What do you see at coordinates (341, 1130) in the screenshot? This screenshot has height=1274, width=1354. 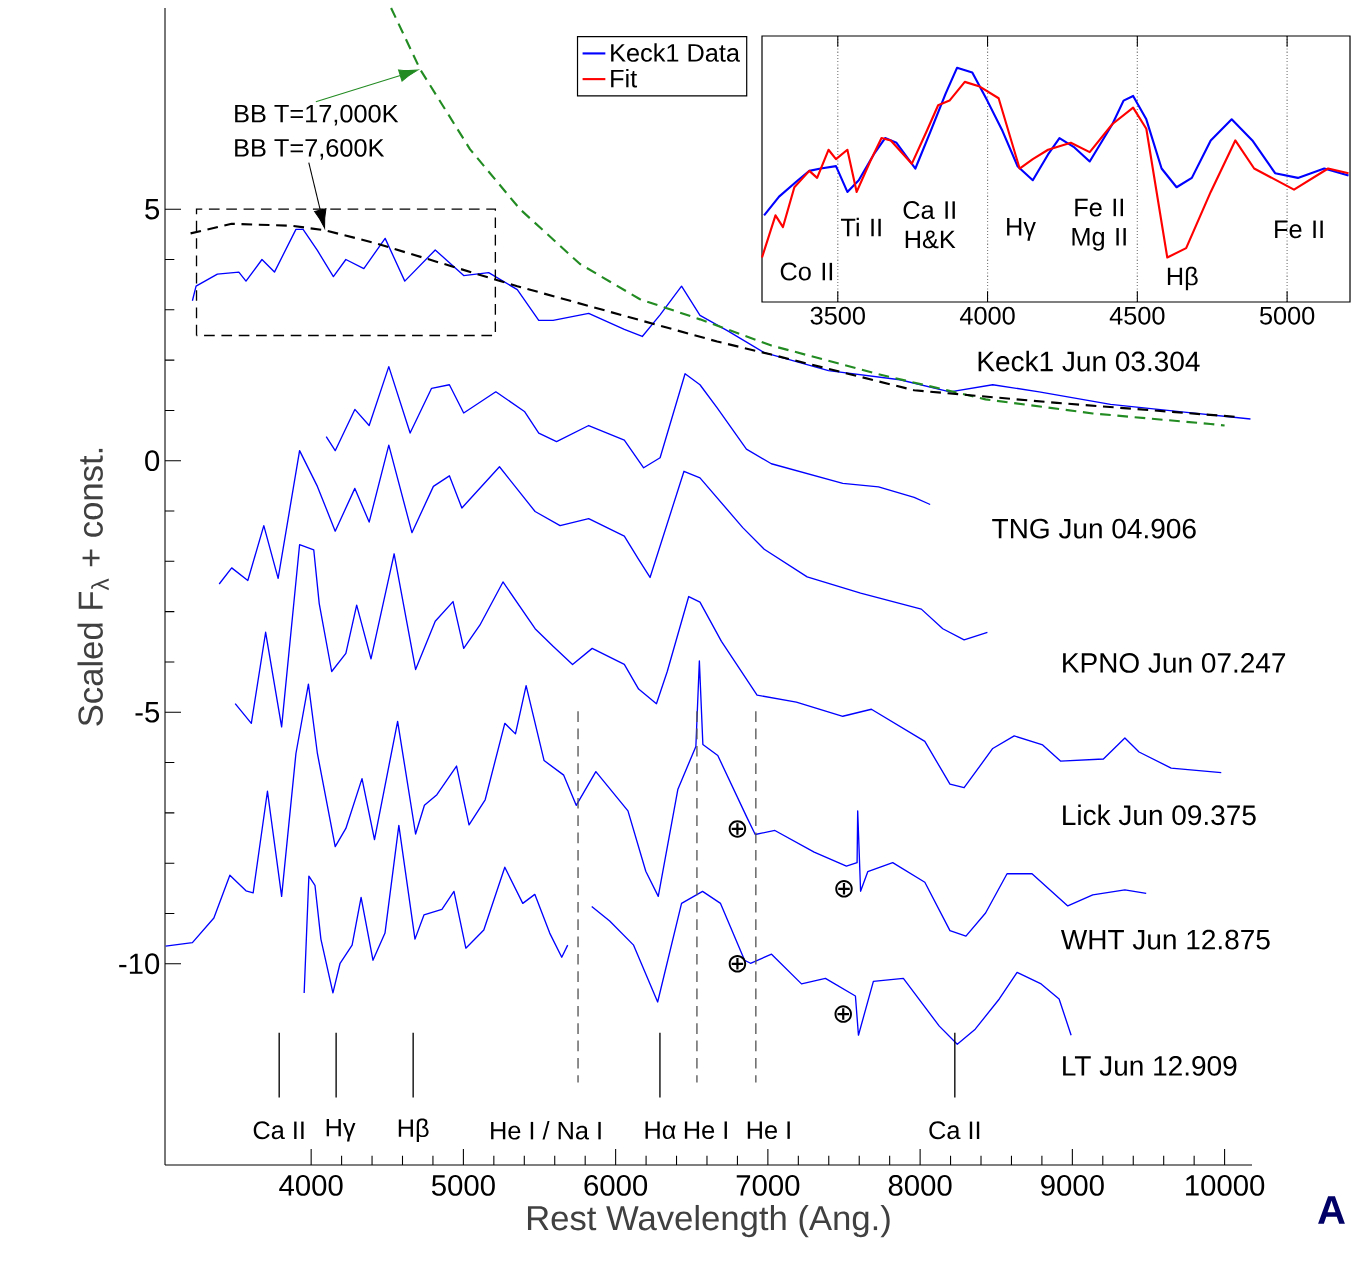 I see `ref-line-label: Hγ` at bounding box center [341, 1130].